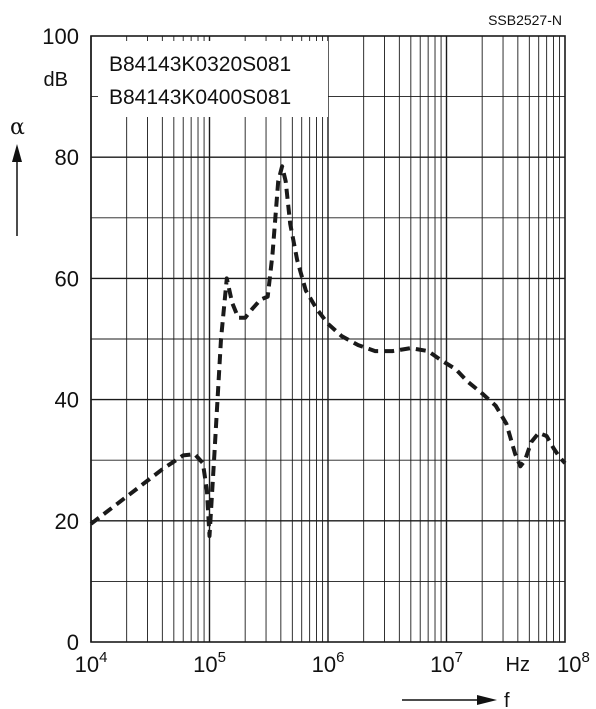  I want to click on y-tick-label: 100, so click(60, 36).